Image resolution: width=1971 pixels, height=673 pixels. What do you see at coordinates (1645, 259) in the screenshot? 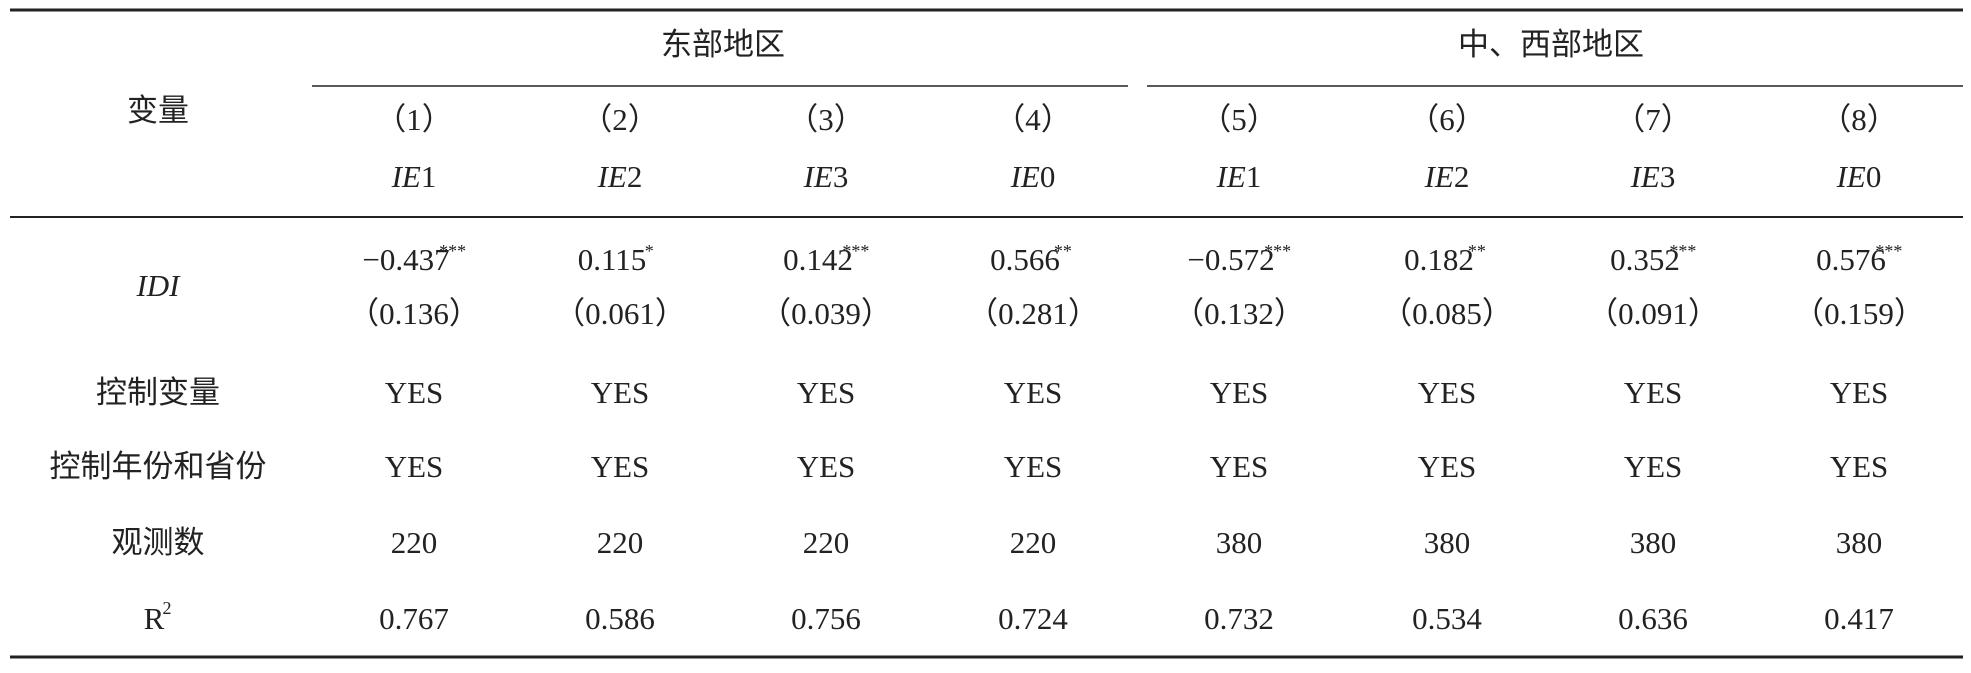
I see `coefficient: 0.352` at bounding box center [1645, 259].